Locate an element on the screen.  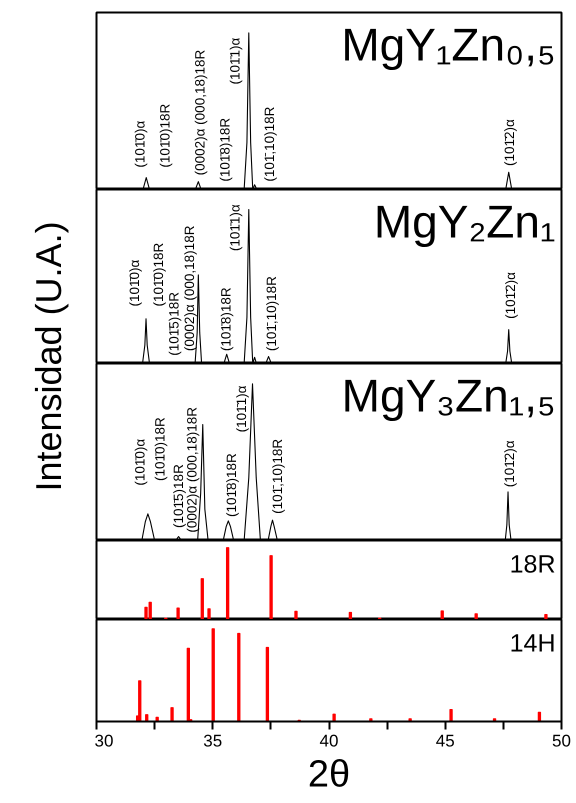
x-tick-label: 30 is located at coordinates (104, 741).